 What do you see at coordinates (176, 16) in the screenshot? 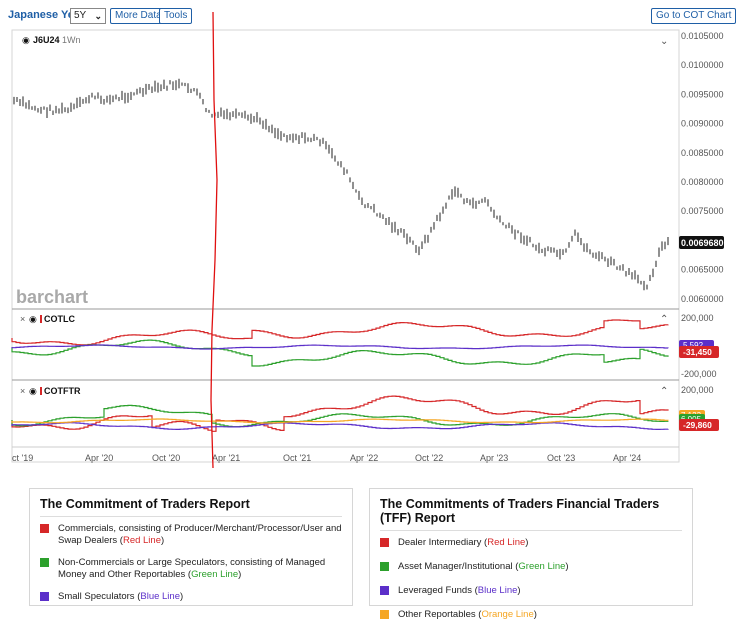
I see `tools-button: Tools` at bounding box center [176, 16].